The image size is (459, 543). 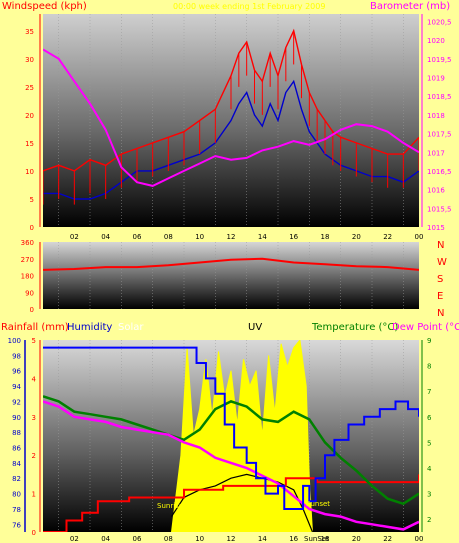 What do you see at coordinates (354, 327) in the screenshot?
I see `temperature-axis-title: Temperature (°C)` at bounding box center [354, 327].